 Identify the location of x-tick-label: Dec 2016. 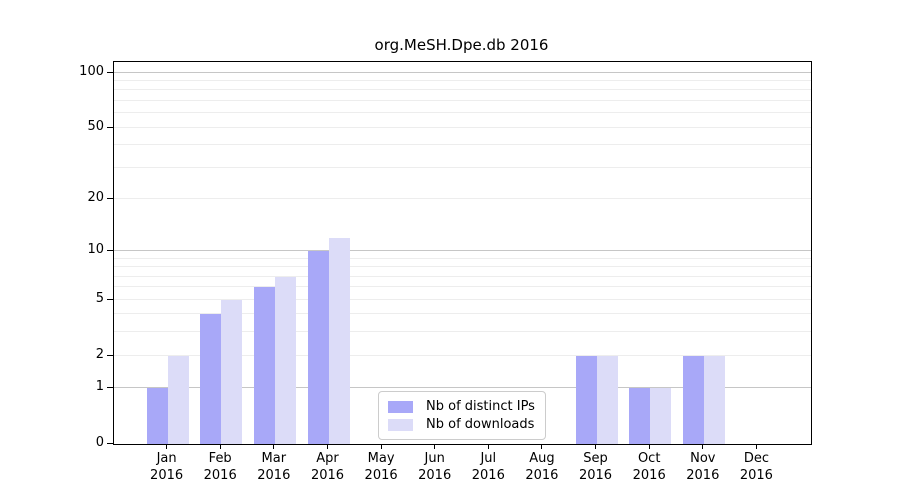
(756, 467).